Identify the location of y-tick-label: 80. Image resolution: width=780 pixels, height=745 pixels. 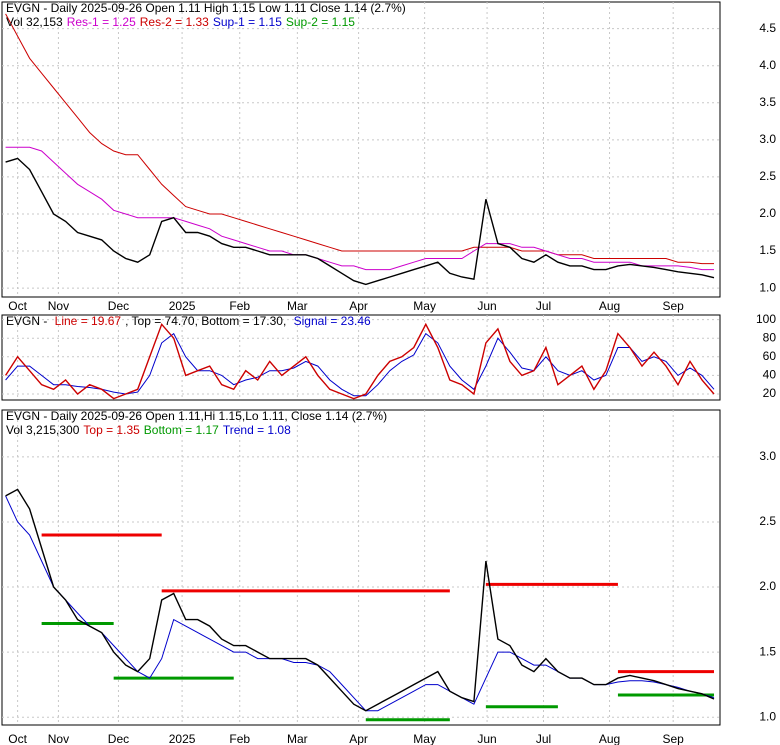
(770, 337).